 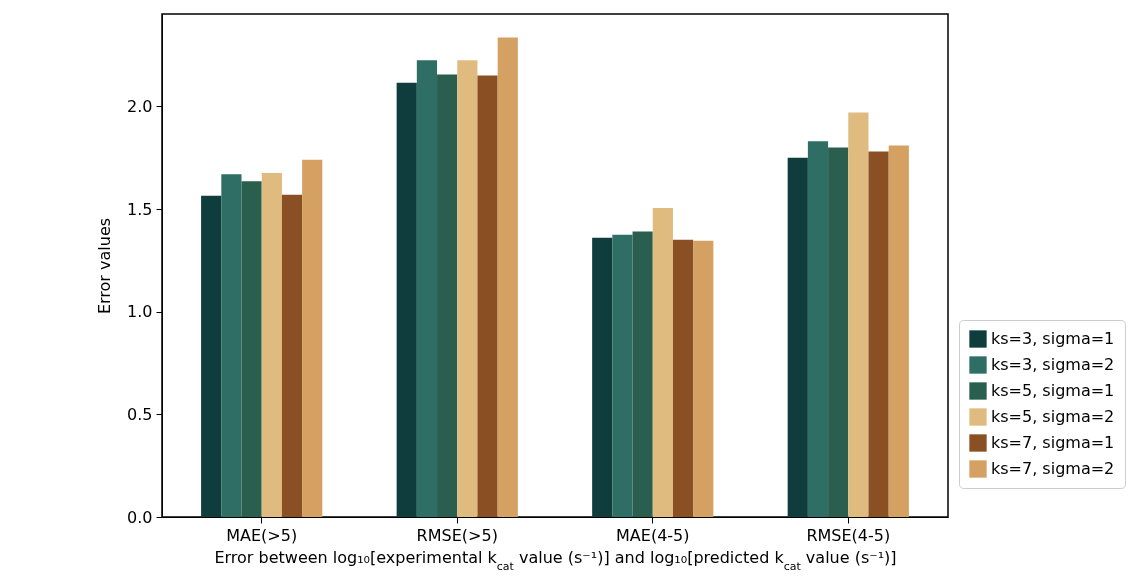 I want to click on y-tick-label: 1.5, so click(x=140, y=209).